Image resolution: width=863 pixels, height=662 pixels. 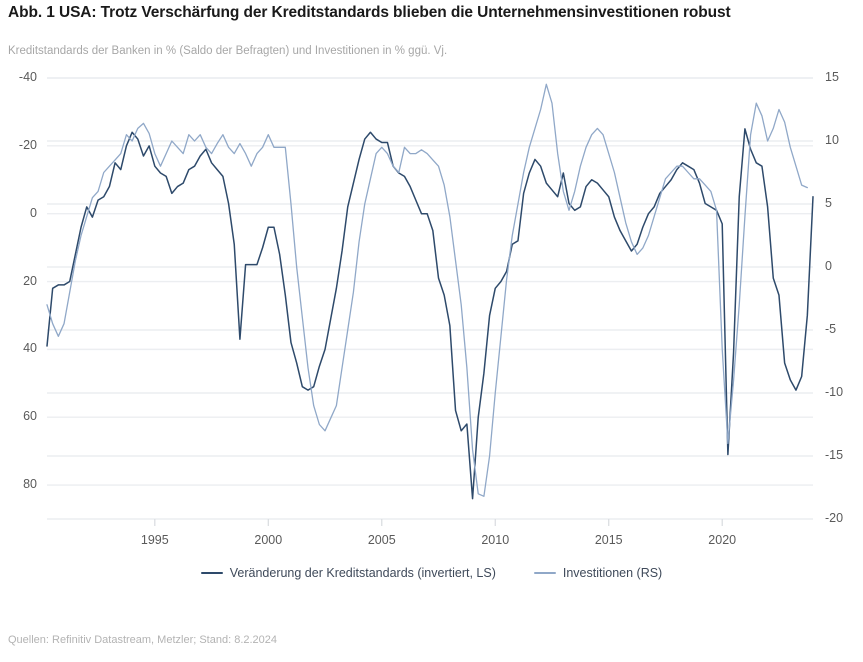 I want to click on axis-tick-label: -15, so click(x=834, y=455).